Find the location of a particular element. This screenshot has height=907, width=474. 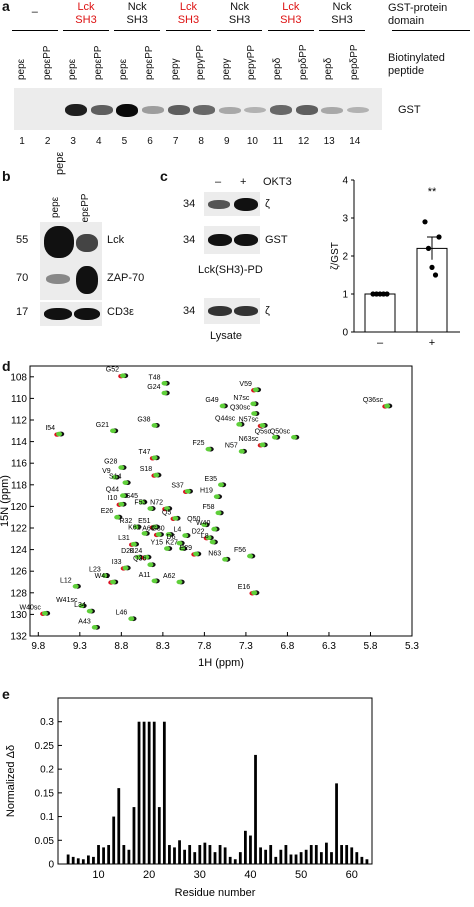

nmr-peak: D6 is located at coordinates (176, 540).